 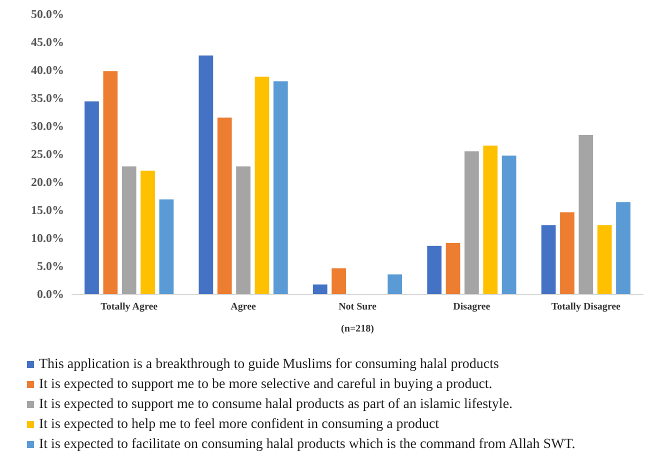 What do you see at coordinates (47, 70) in the screenshot?
I see `y-tick-label: 40.0%` at bounding box center [47, 70].